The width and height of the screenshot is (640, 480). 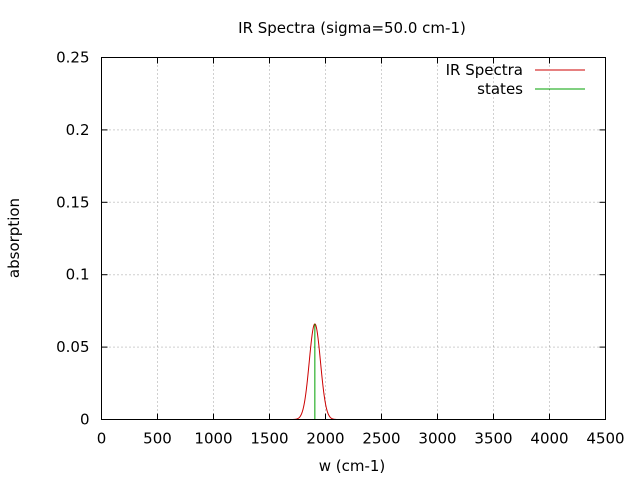 What do you see at coordinates (78, 275) in the screenshot?
I see `y-tick-label: 0.1` at bounding box center [78, 275].